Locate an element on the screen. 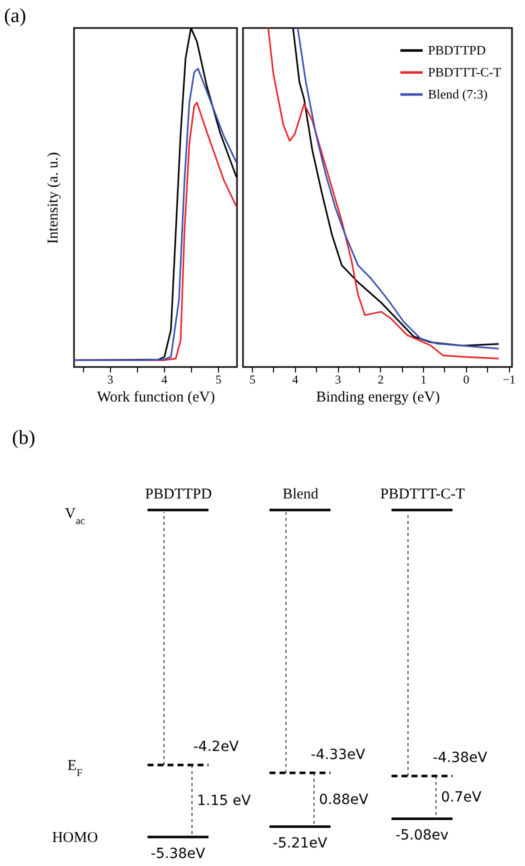 This screenshot has width=525, height=866. category-label: Blend is located at coordinates (300, 494).